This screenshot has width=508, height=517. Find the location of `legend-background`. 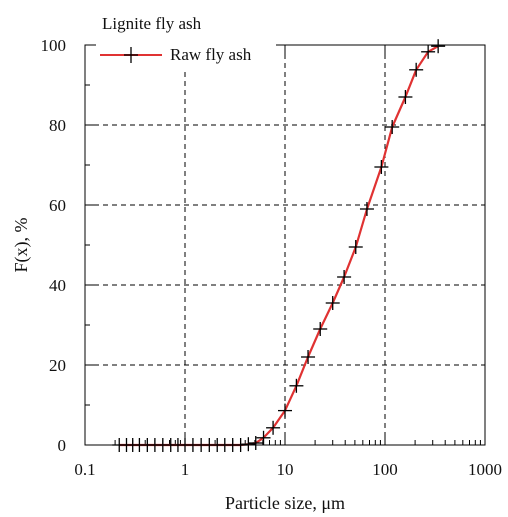

legend-background is located at coordinates (186, 40).